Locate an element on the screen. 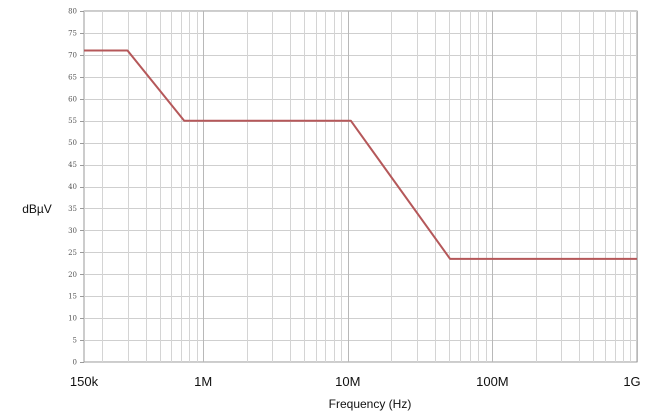 This screenshot has height=414, width=646. y-tick-label: 80 is located at coordinates (72, 12).